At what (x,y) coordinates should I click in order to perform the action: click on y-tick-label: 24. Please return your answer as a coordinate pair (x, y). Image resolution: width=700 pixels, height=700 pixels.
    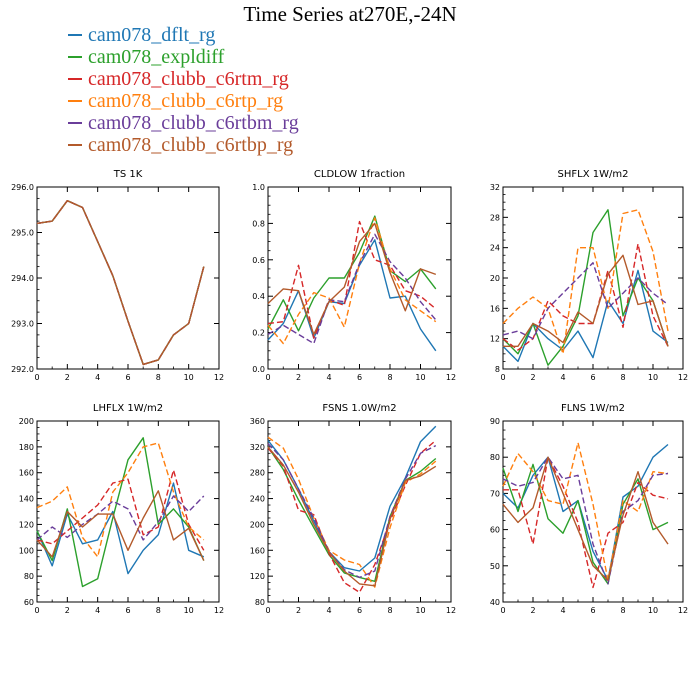
    Looking at the image, I should click on (495, 248).